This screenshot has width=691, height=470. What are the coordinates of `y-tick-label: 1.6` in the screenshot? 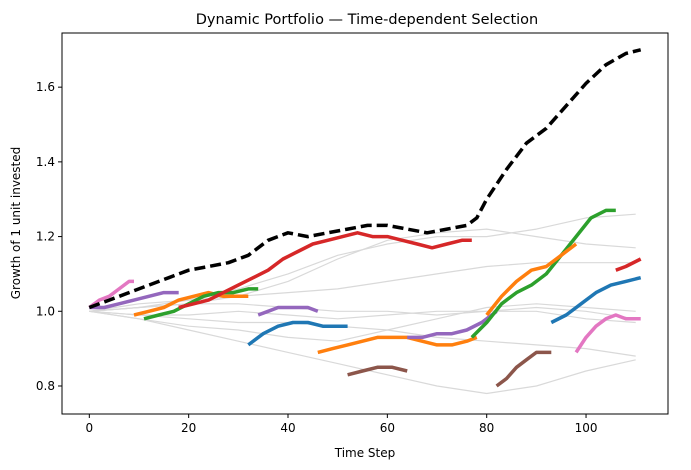 It's located at (45, 87).